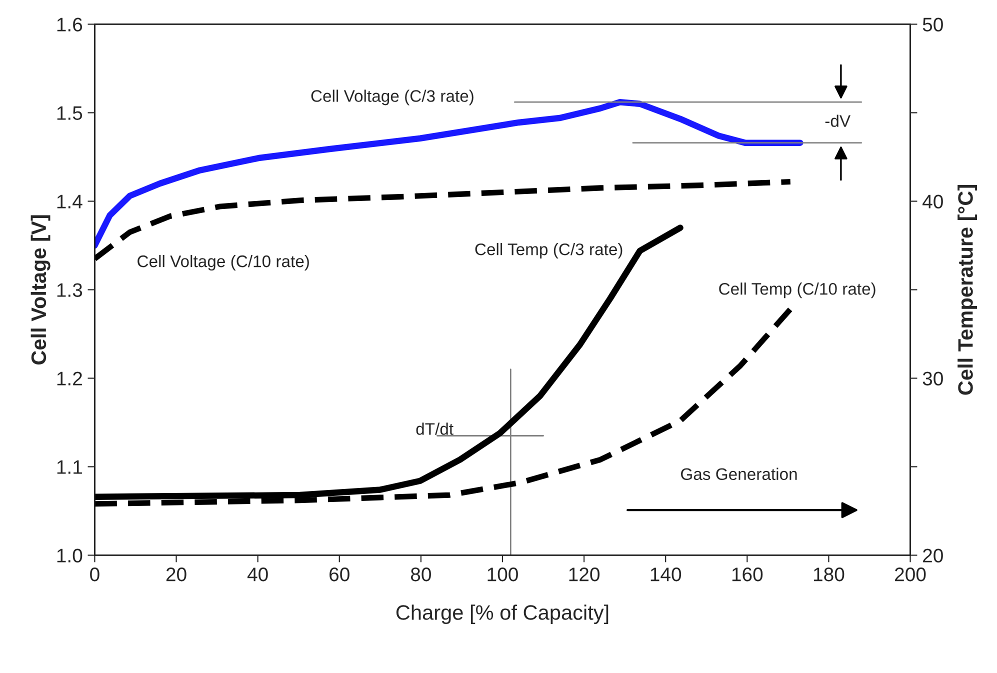 Image resolution: width=997 pixels, height=673 pixels. What do you see at coordinates (69, 25) in the screenshot?
I see `y-tick-label: 1.6` at bounding box center [69, 25].